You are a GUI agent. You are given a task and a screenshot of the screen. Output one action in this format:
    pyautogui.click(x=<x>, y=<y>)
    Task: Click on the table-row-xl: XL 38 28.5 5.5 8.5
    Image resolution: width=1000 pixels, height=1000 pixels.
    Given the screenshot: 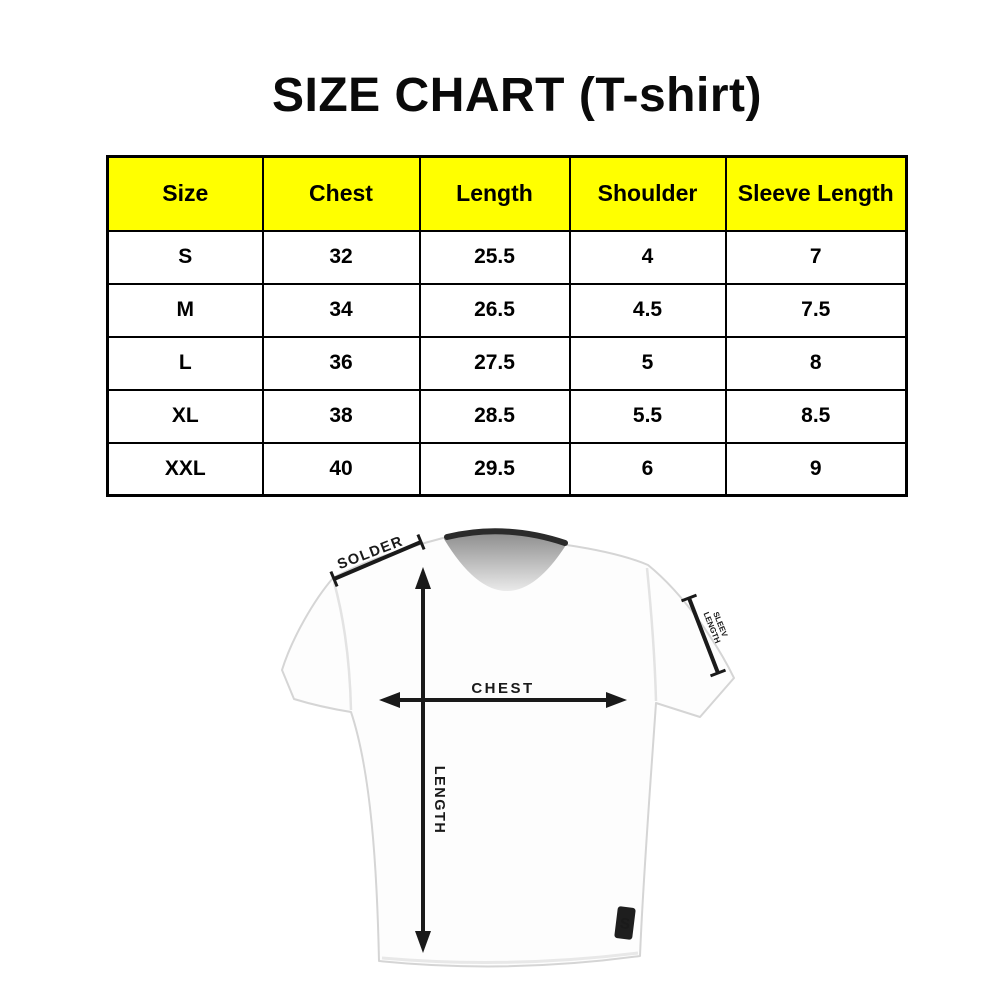 What is the action you would take?
    pyautogui.click(x=507, y=416)
    